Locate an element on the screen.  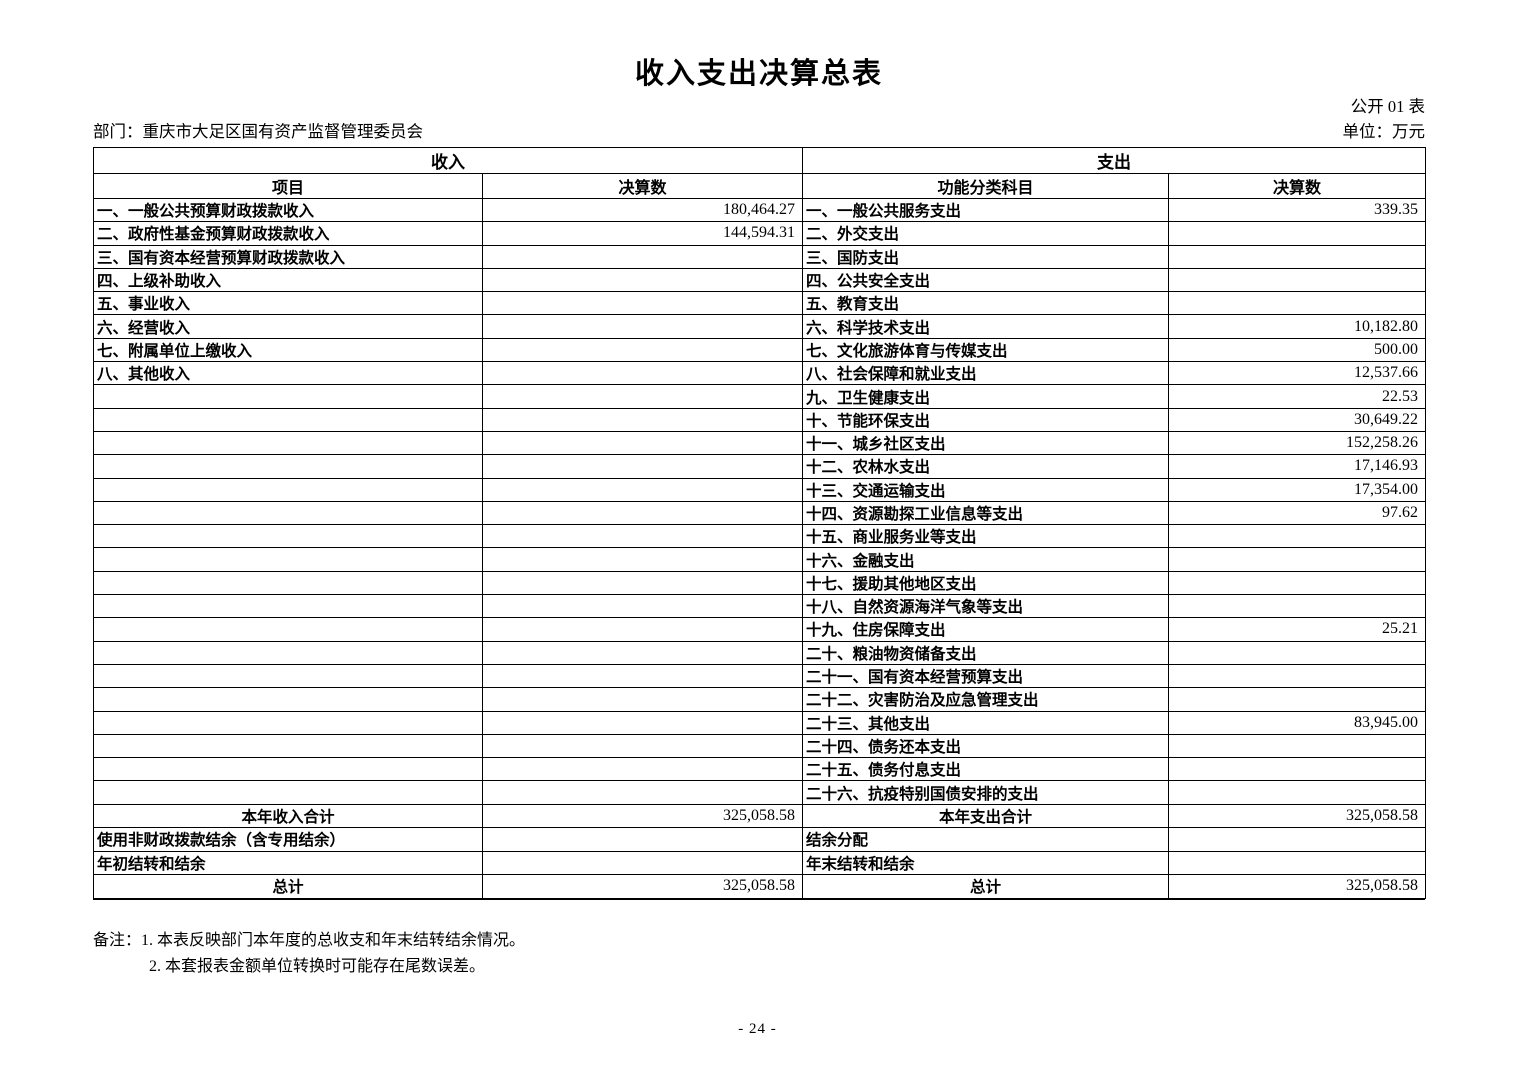
table-row: 五、事业收入 五、教育支出 is located at coordinates (759, 303).